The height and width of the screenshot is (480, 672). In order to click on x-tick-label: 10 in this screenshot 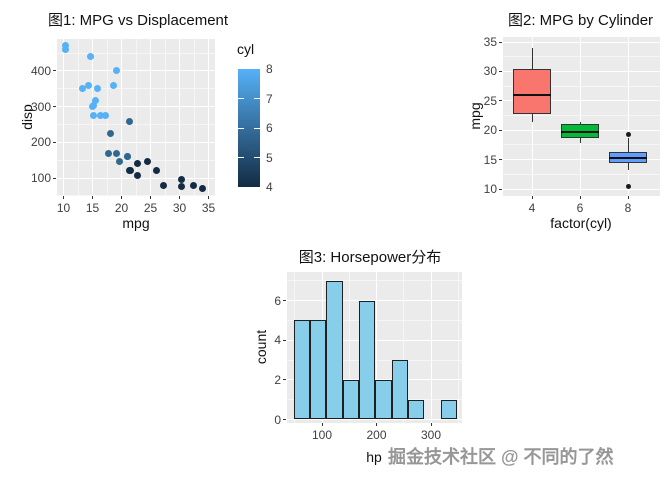, I will do `click(63, 208)`.